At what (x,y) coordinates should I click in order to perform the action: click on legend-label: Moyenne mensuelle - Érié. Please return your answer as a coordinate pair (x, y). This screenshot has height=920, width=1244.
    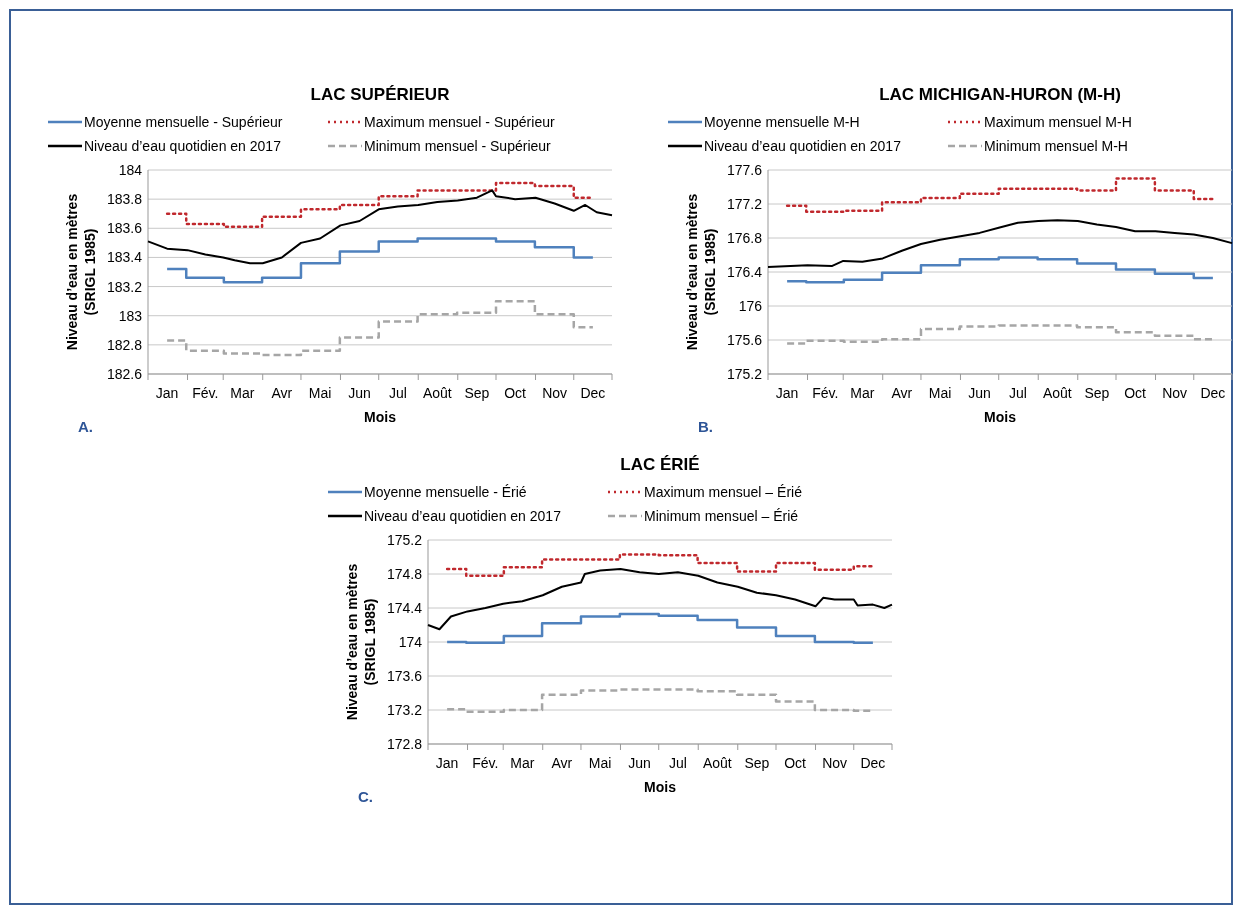
    Looking at the image, I should click on (445, 492).